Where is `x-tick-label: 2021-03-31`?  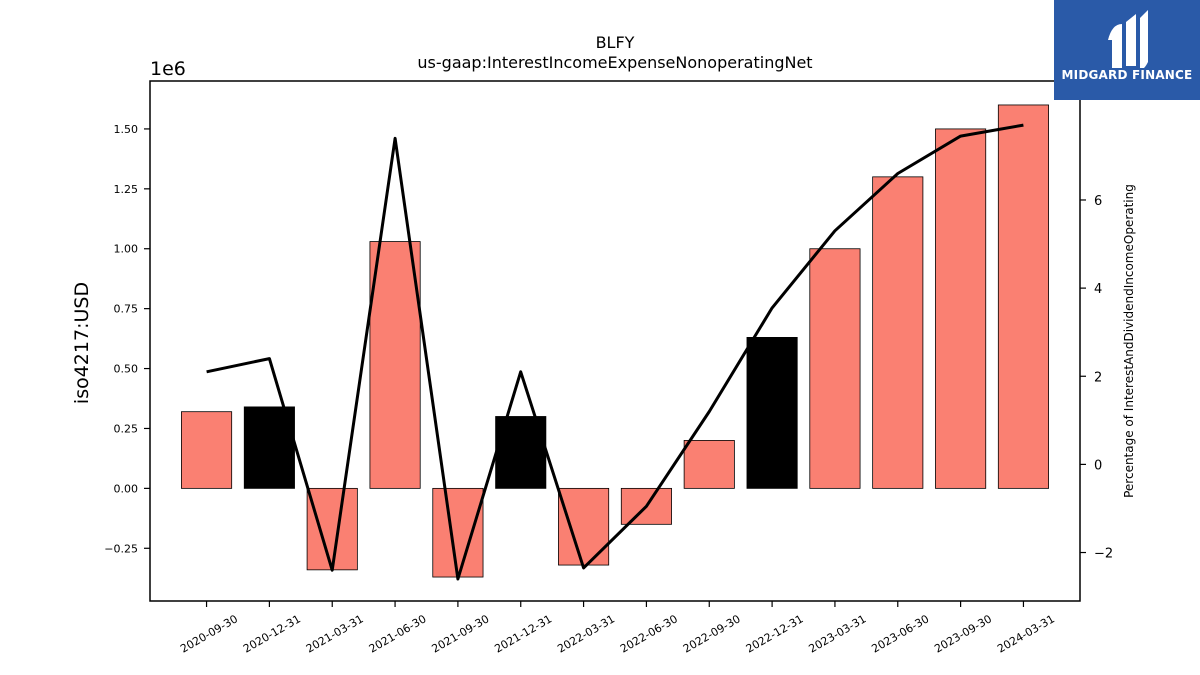 x-tick-label: 2021-03-31 is located at coordinates (335, 633).